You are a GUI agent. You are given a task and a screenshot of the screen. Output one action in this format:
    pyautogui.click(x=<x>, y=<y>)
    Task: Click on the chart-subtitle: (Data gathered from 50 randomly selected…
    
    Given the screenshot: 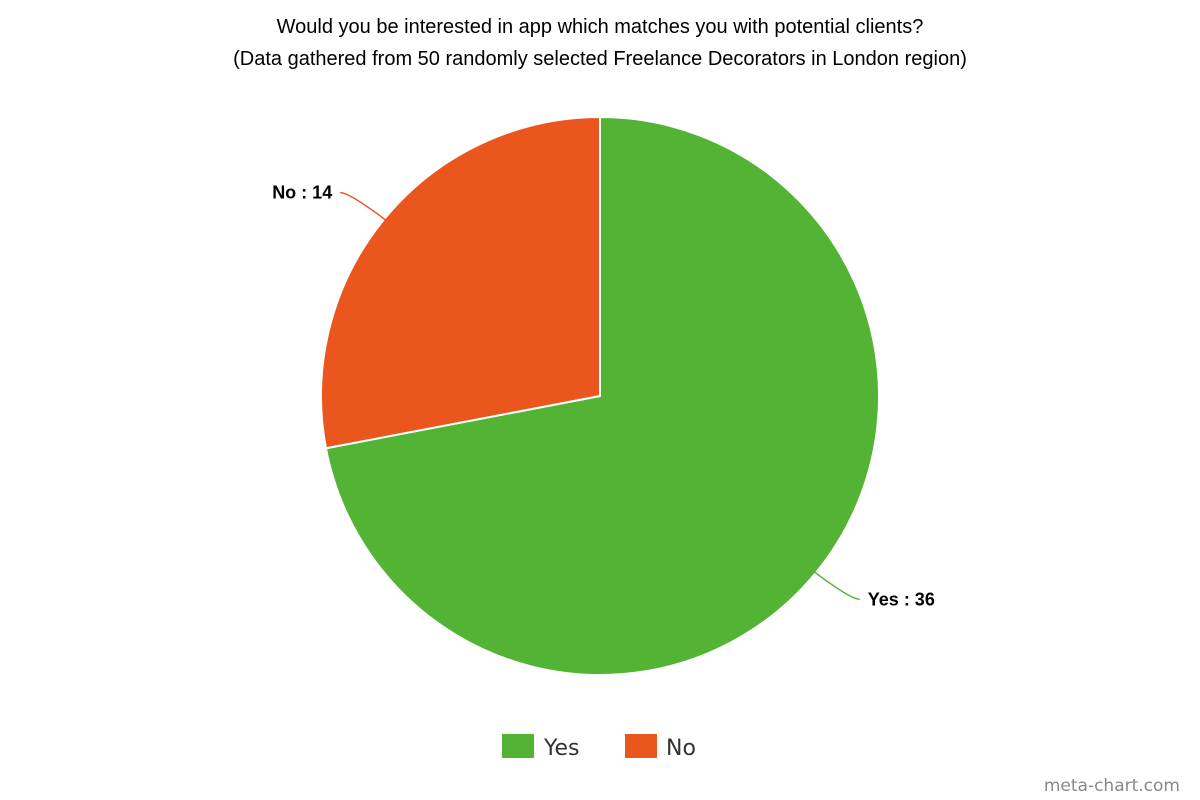 What is the action you would take?
    pyautogui.click(x=600, y=59)
    